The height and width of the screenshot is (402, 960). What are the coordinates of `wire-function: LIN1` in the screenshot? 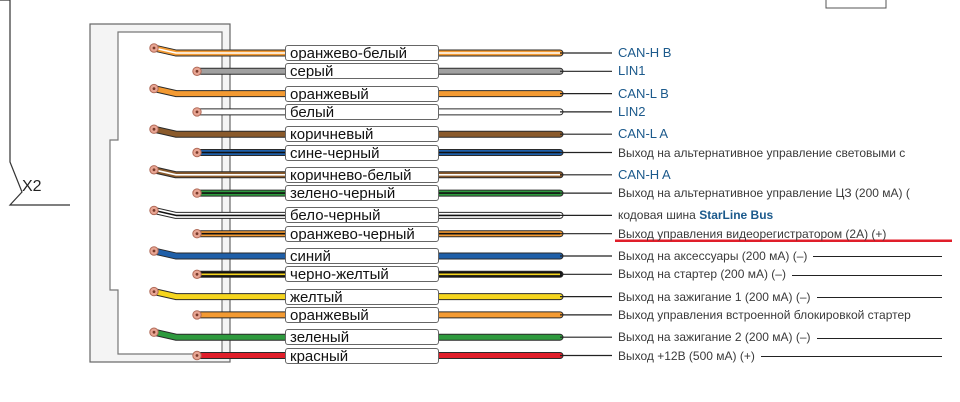 It's located at (631, 71).